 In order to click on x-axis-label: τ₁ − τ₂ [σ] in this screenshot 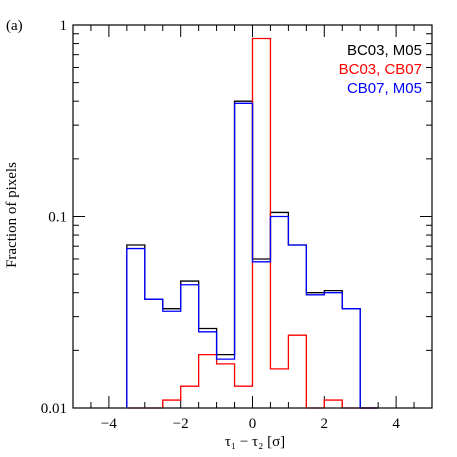, I will do `click(255, 442)`.